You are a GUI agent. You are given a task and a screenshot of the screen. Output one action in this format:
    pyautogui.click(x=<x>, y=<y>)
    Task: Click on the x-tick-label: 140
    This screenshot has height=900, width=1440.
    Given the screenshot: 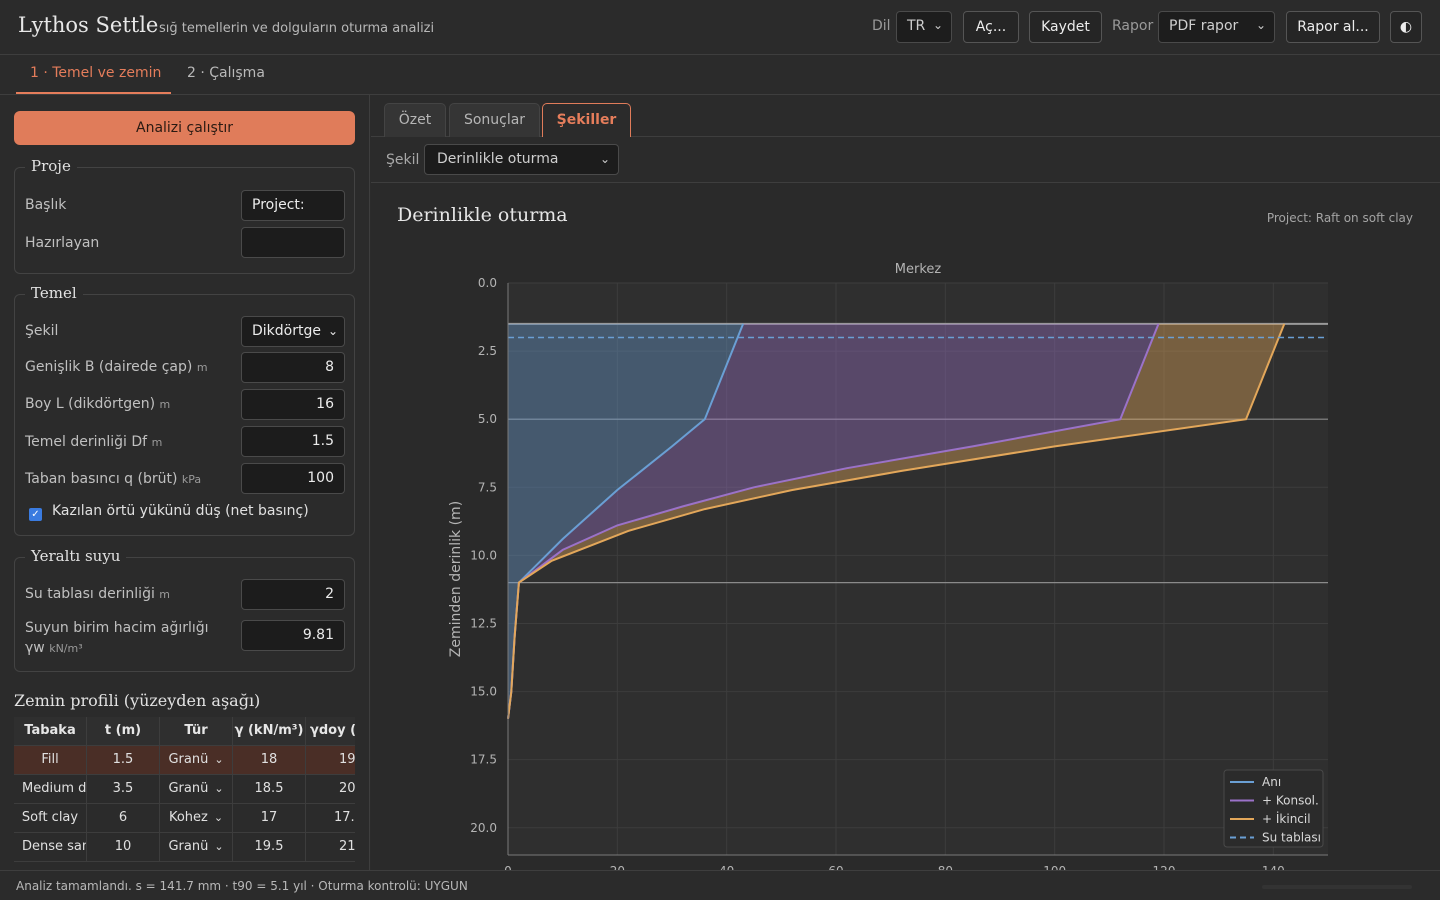 What is the action you would take?
    pyautogui.click(x=1273, y=867)
    